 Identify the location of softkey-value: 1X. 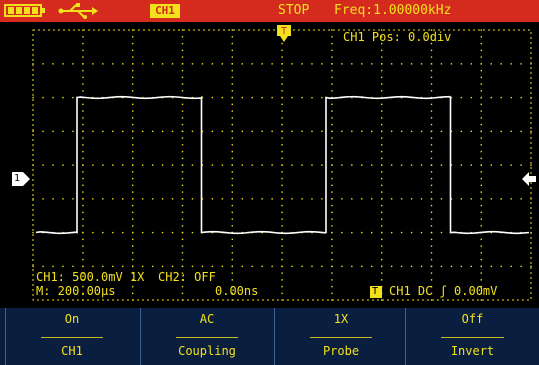
(341, 319).